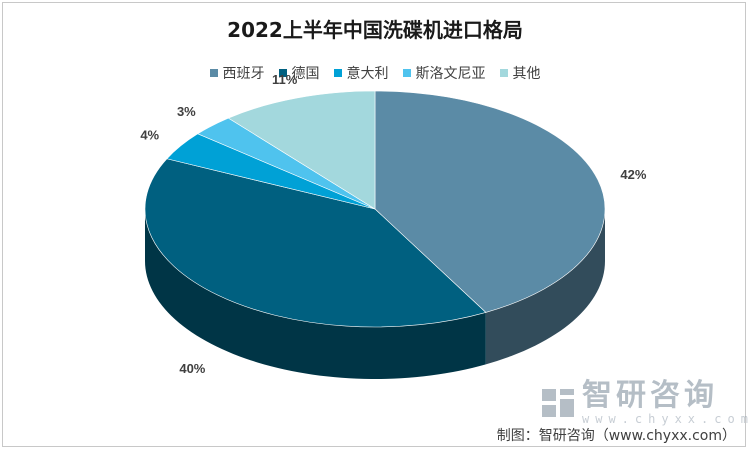 The height and width of the screenshot is (451, 750). I want to click on legend-item: 西班牙, so click(237, 73).